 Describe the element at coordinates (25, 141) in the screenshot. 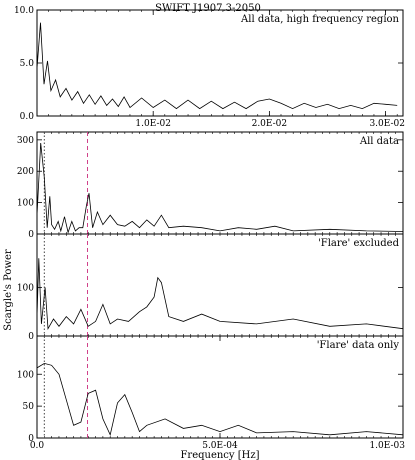

I see `y-tick-label: 300` at that location.